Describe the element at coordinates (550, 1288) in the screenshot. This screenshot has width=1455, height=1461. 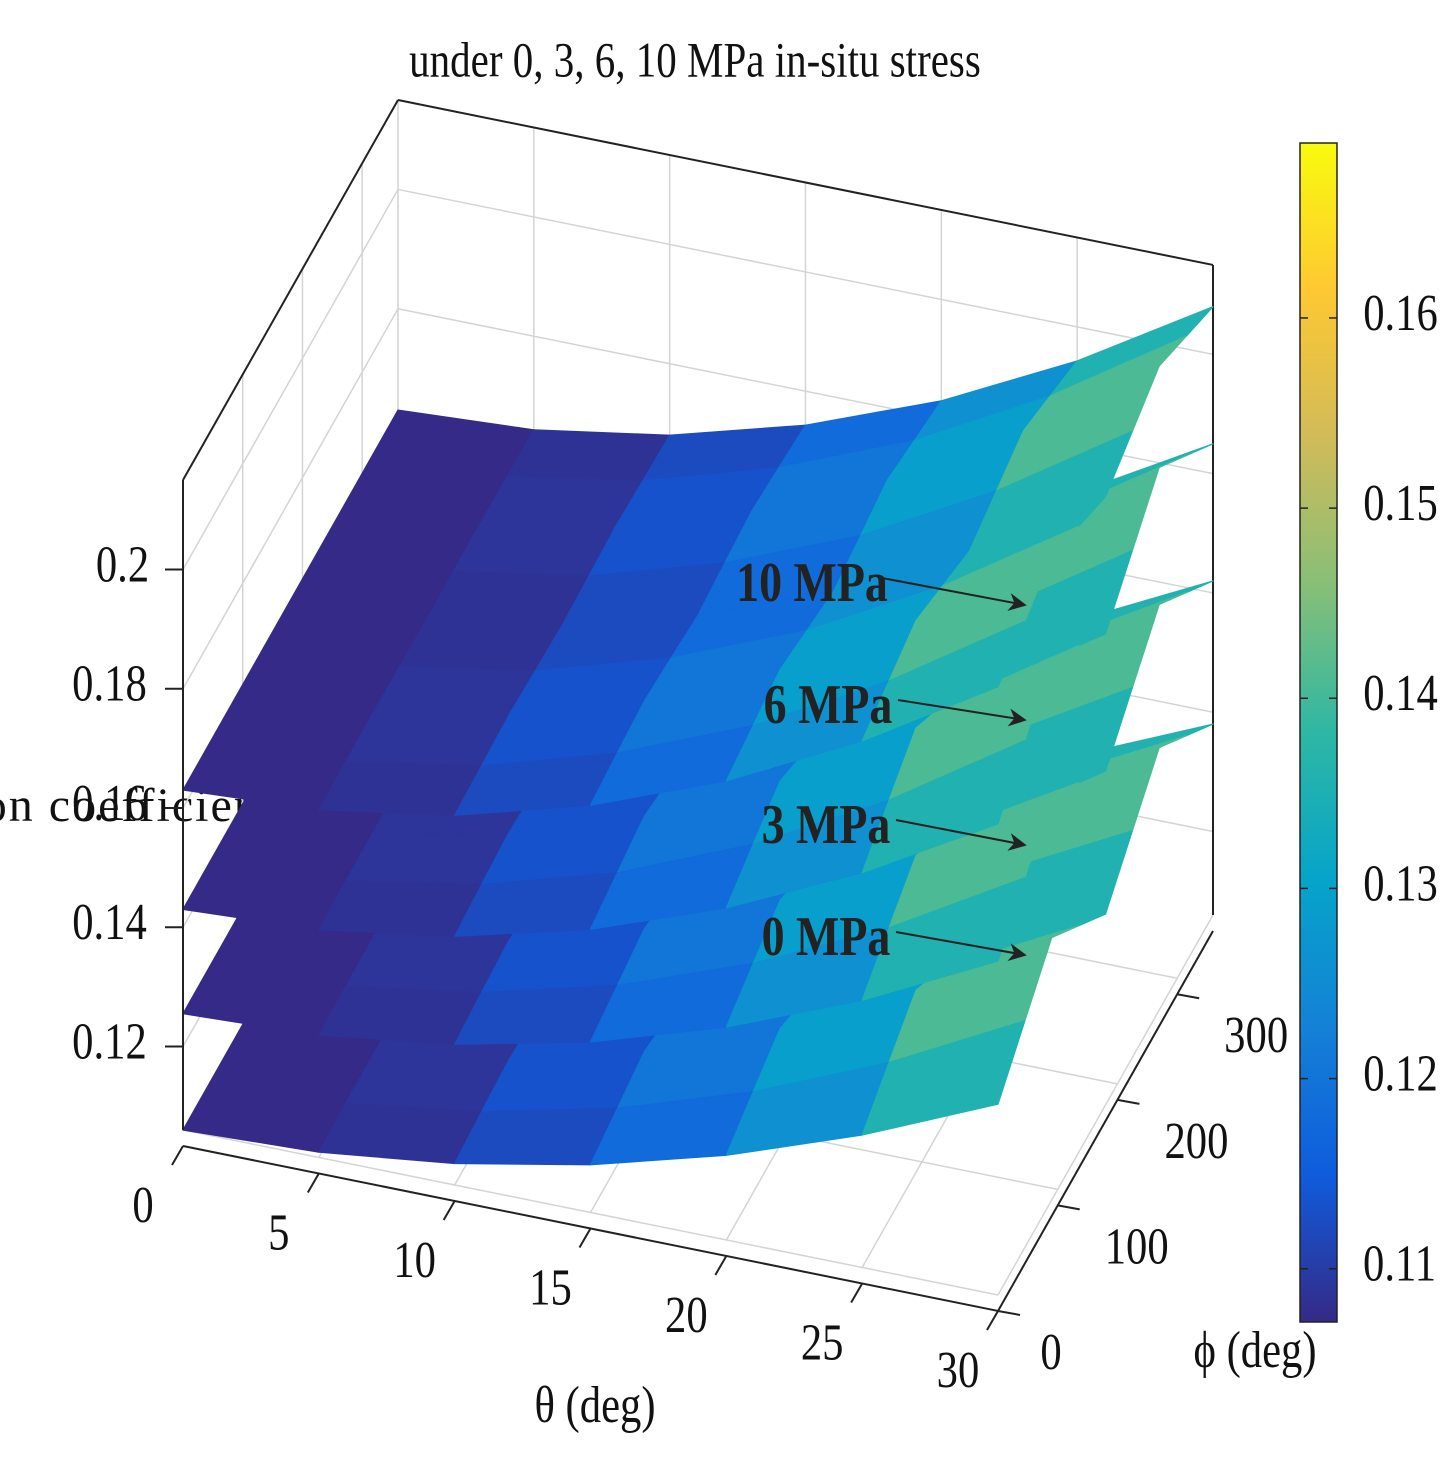
I see `x-tick-label: 15` at that location.